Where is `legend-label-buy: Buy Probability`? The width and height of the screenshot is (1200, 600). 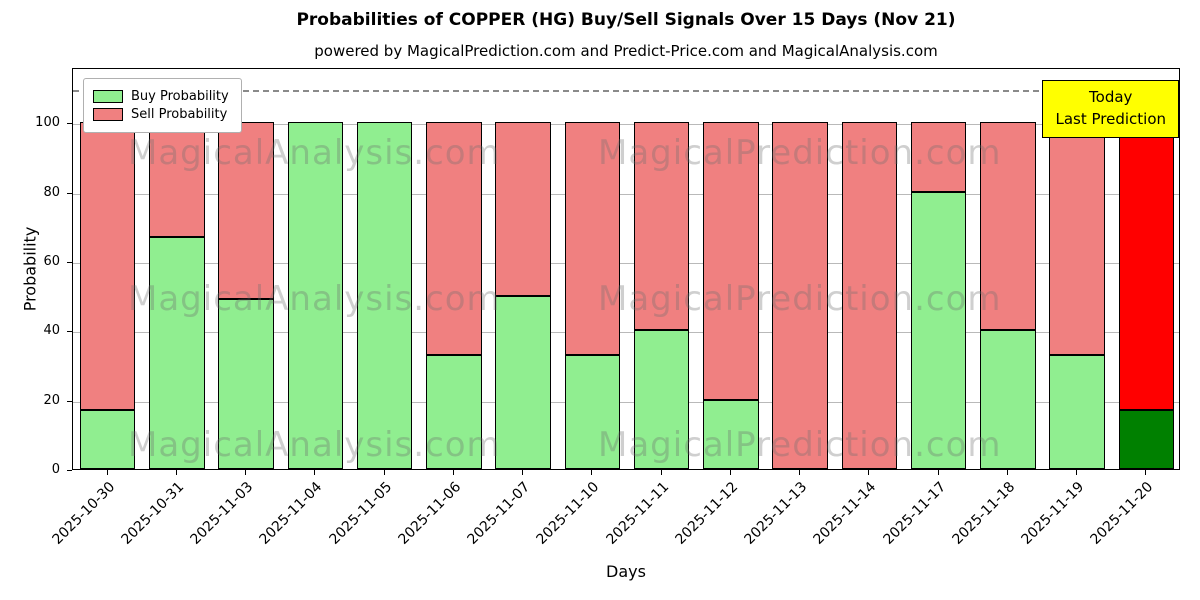 legend-label-buy: Buy Probability is located at coordinates (180, 96).